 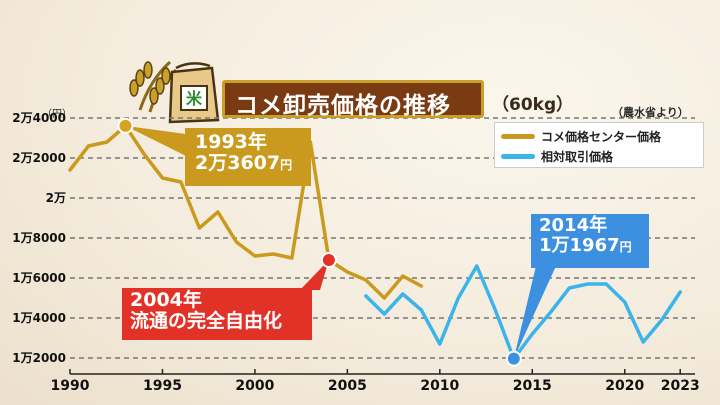 What do you see at coordinates (39, 278) in the screenshot?
I see `y-tick-label: 1万6000` at bounding box center [39, 278].